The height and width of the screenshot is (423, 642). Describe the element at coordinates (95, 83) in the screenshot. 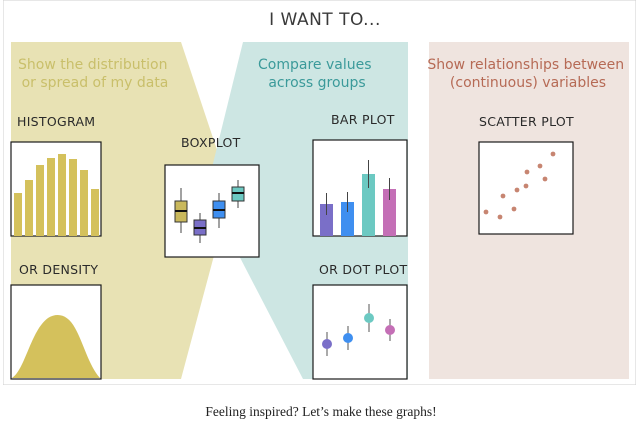

I see `distribution-heading-line-2: or spread of my data` at that location.